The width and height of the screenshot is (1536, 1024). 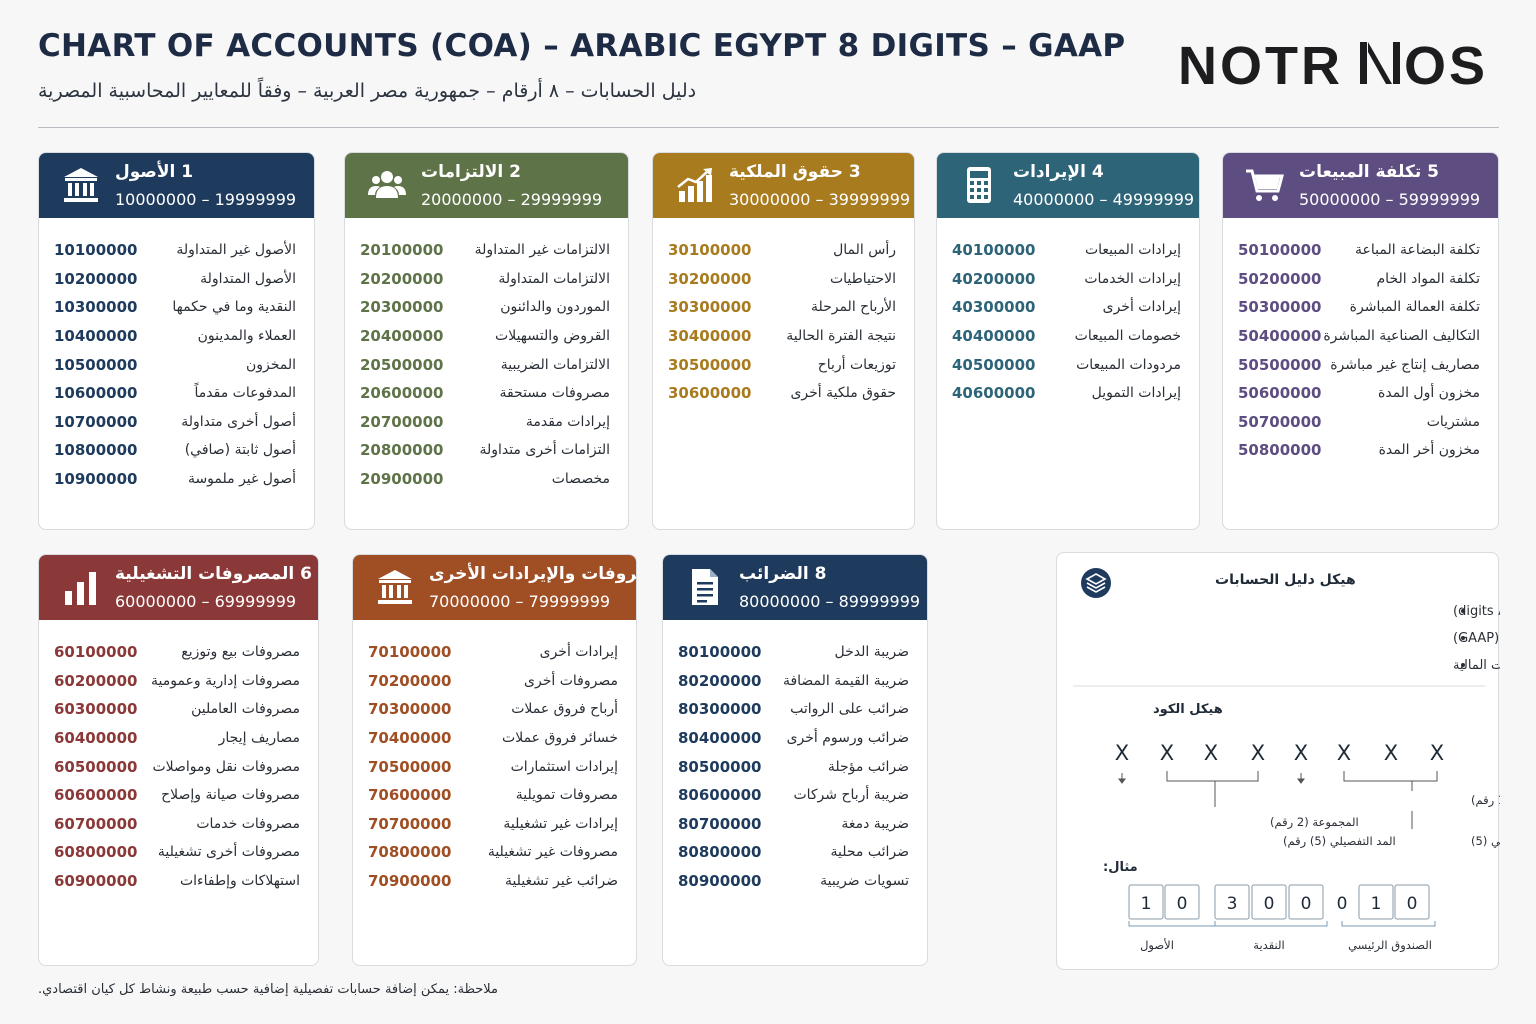 What do you see at coordinates (783, 574) in the screenshot?
I see `card-title: 8 الضرائب` at bounding box center [783, 574].